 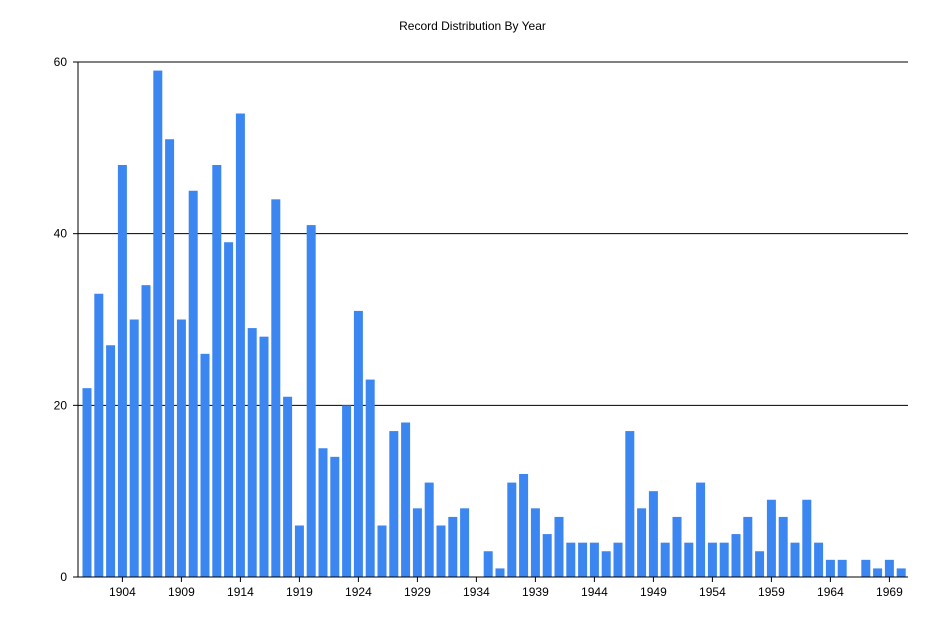 What do you see at coordinates (134, 448) in the screenshot?
I see `bar-1905` at bounding box center [134, 448].